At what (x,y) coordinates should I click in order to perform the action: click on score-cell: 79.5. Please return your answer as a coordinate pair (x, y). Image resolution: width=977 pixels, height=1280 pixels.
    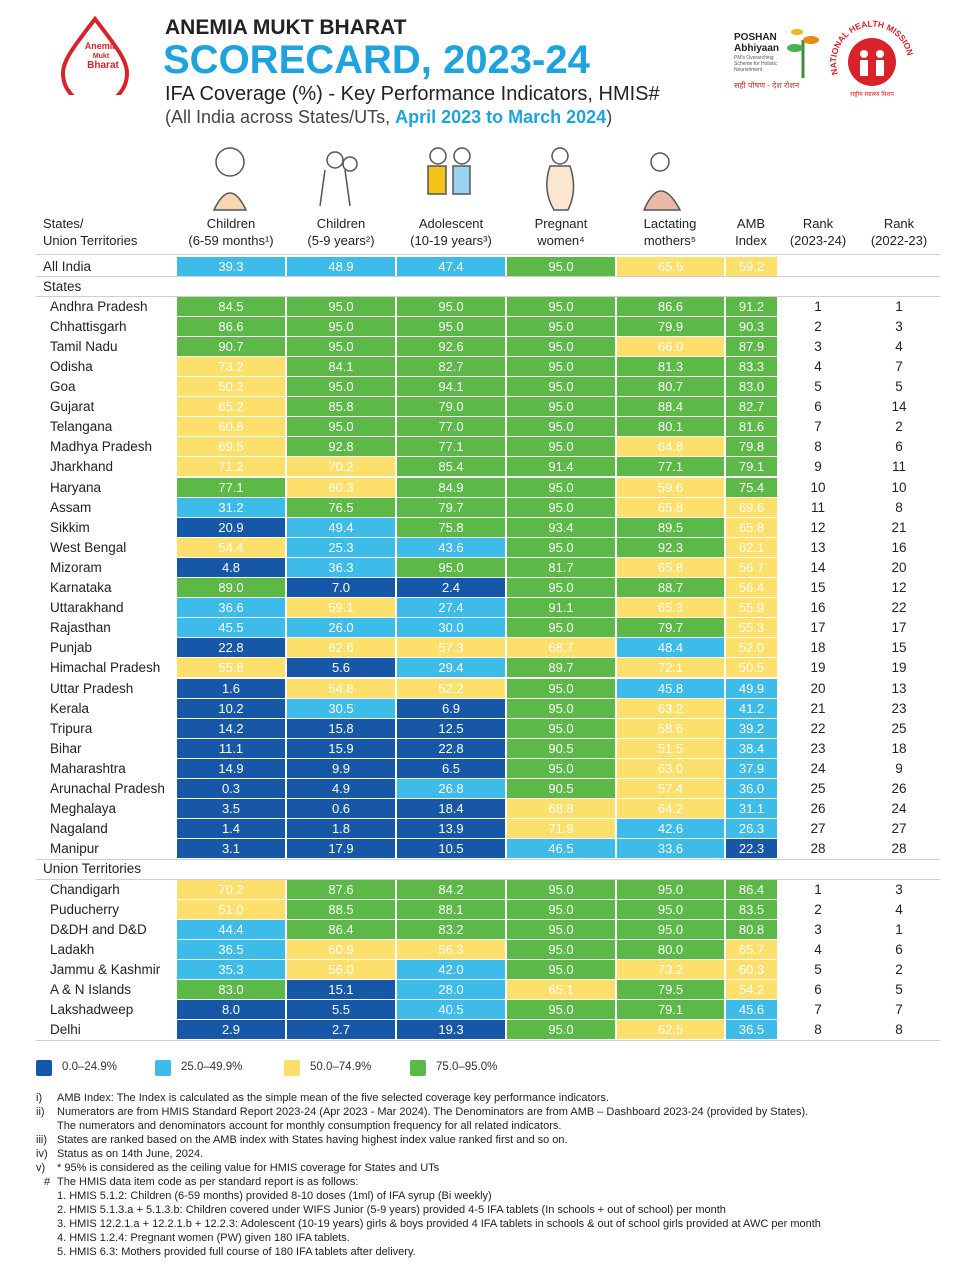
    Looking at the image, I should click on (670, 989).